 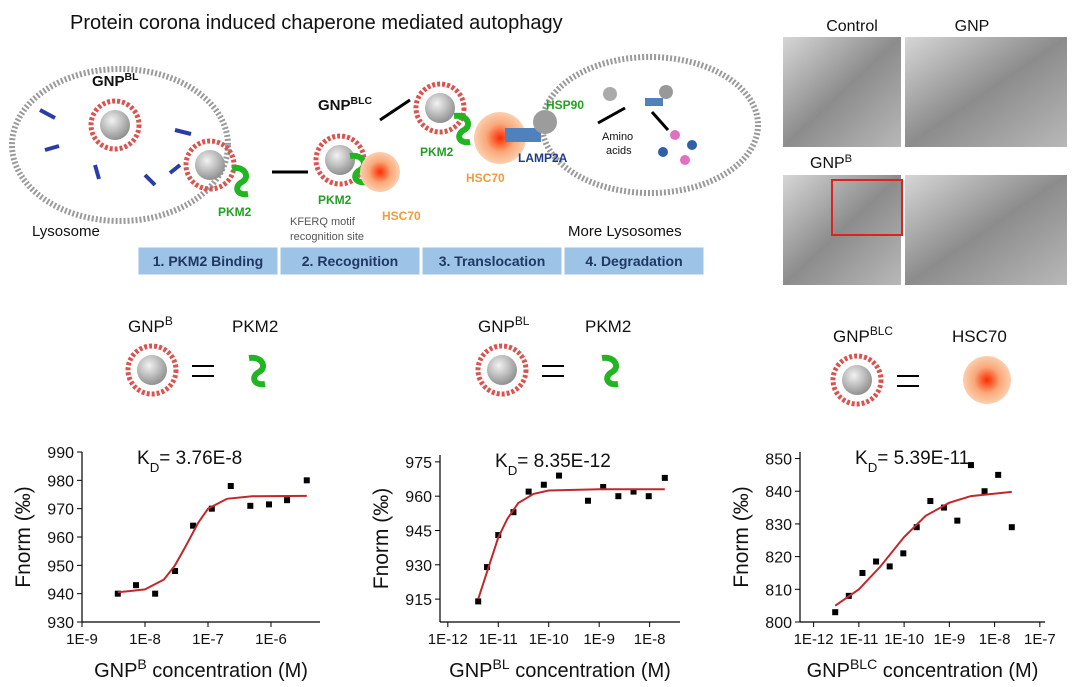 What do you see at coordinates (778, 460) in the screenshot?
I see `y-tick-label: 850` at bounding box center [778, 460].